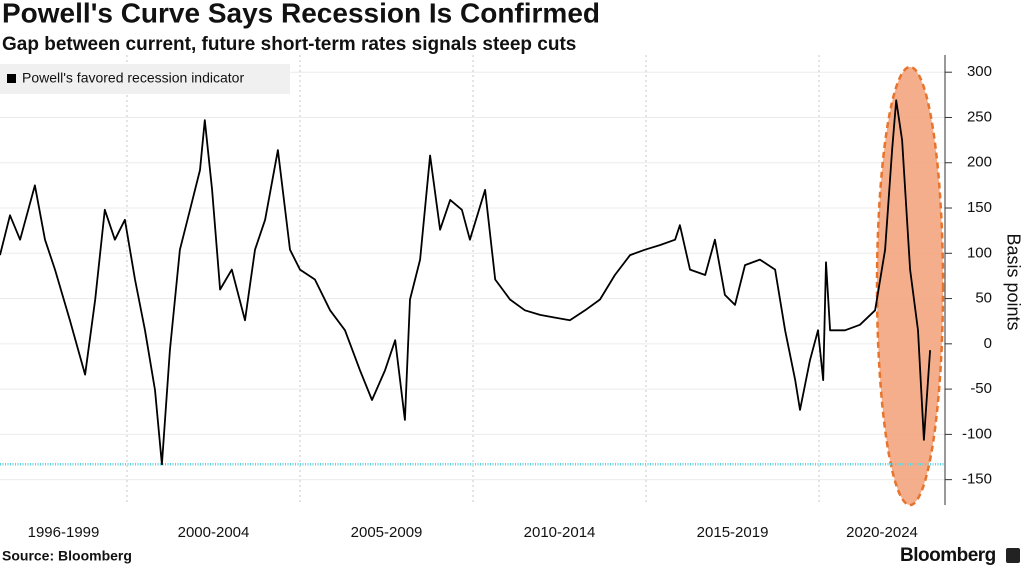 The width and height of the screenshot is (1024, 568). I want to click on y-tick-label: -50, so click(981, 388).